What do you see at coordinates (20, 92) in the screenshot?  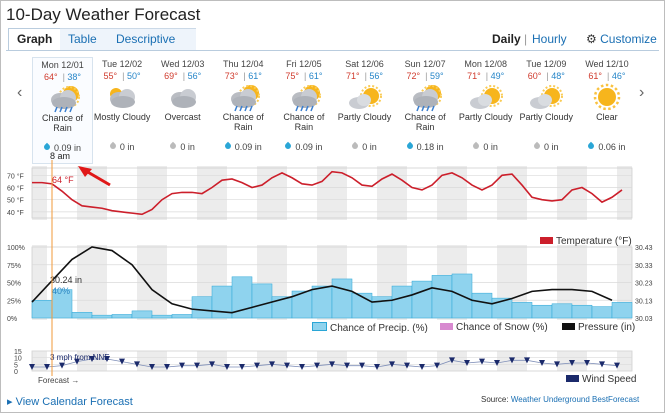 I see `prev-arrow-icon: ‹` at bounding box center [20, 92].